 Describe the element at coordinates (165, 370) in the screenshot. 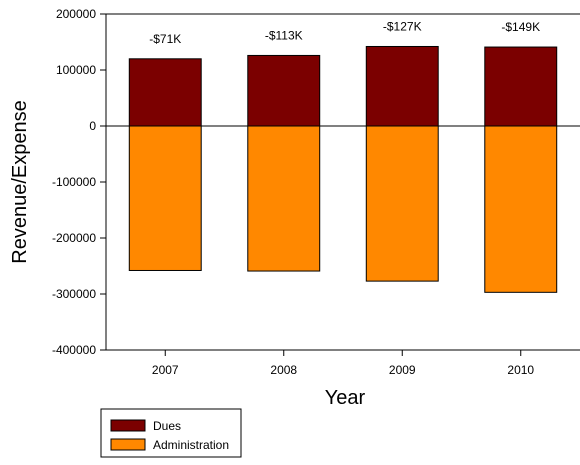

I see `x-tick-label: 2007` at that location.